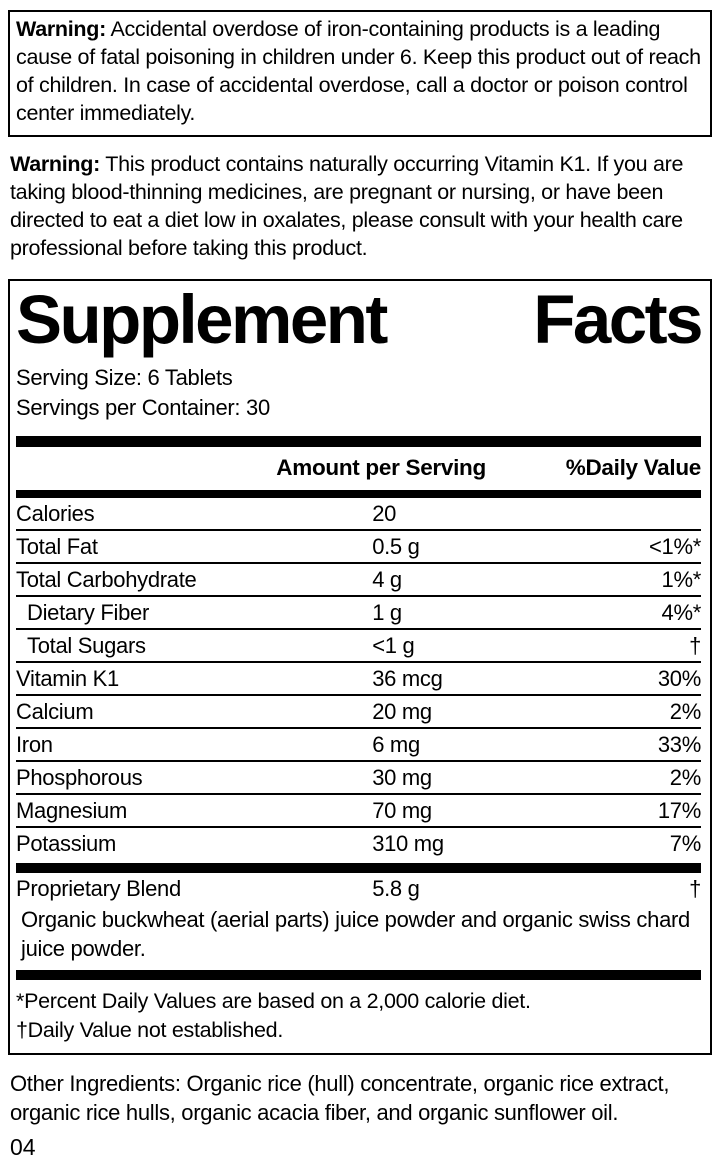 This screenshot has height=1161, width=720. What do you see at coordinates (679, 810) in the screenshot?
I see `nutrient-daily-value: 17%` at bounding box center [679, 810].